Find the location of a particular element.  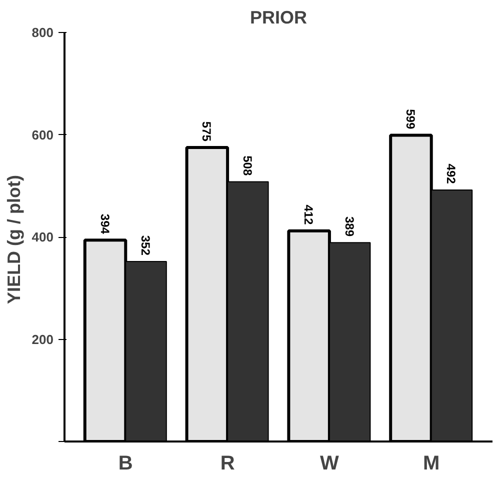

x-tick-label: R is located at coordinates (228, 463).